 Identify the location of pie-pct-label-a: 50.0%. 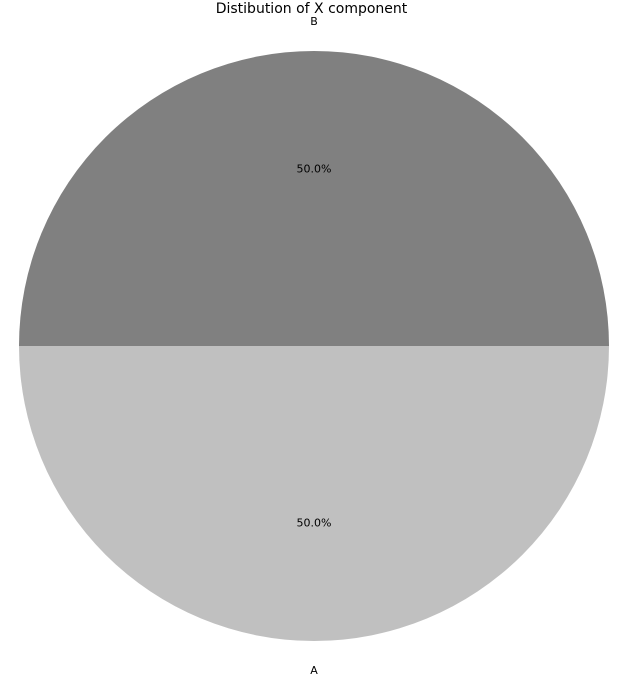
(314, 523).